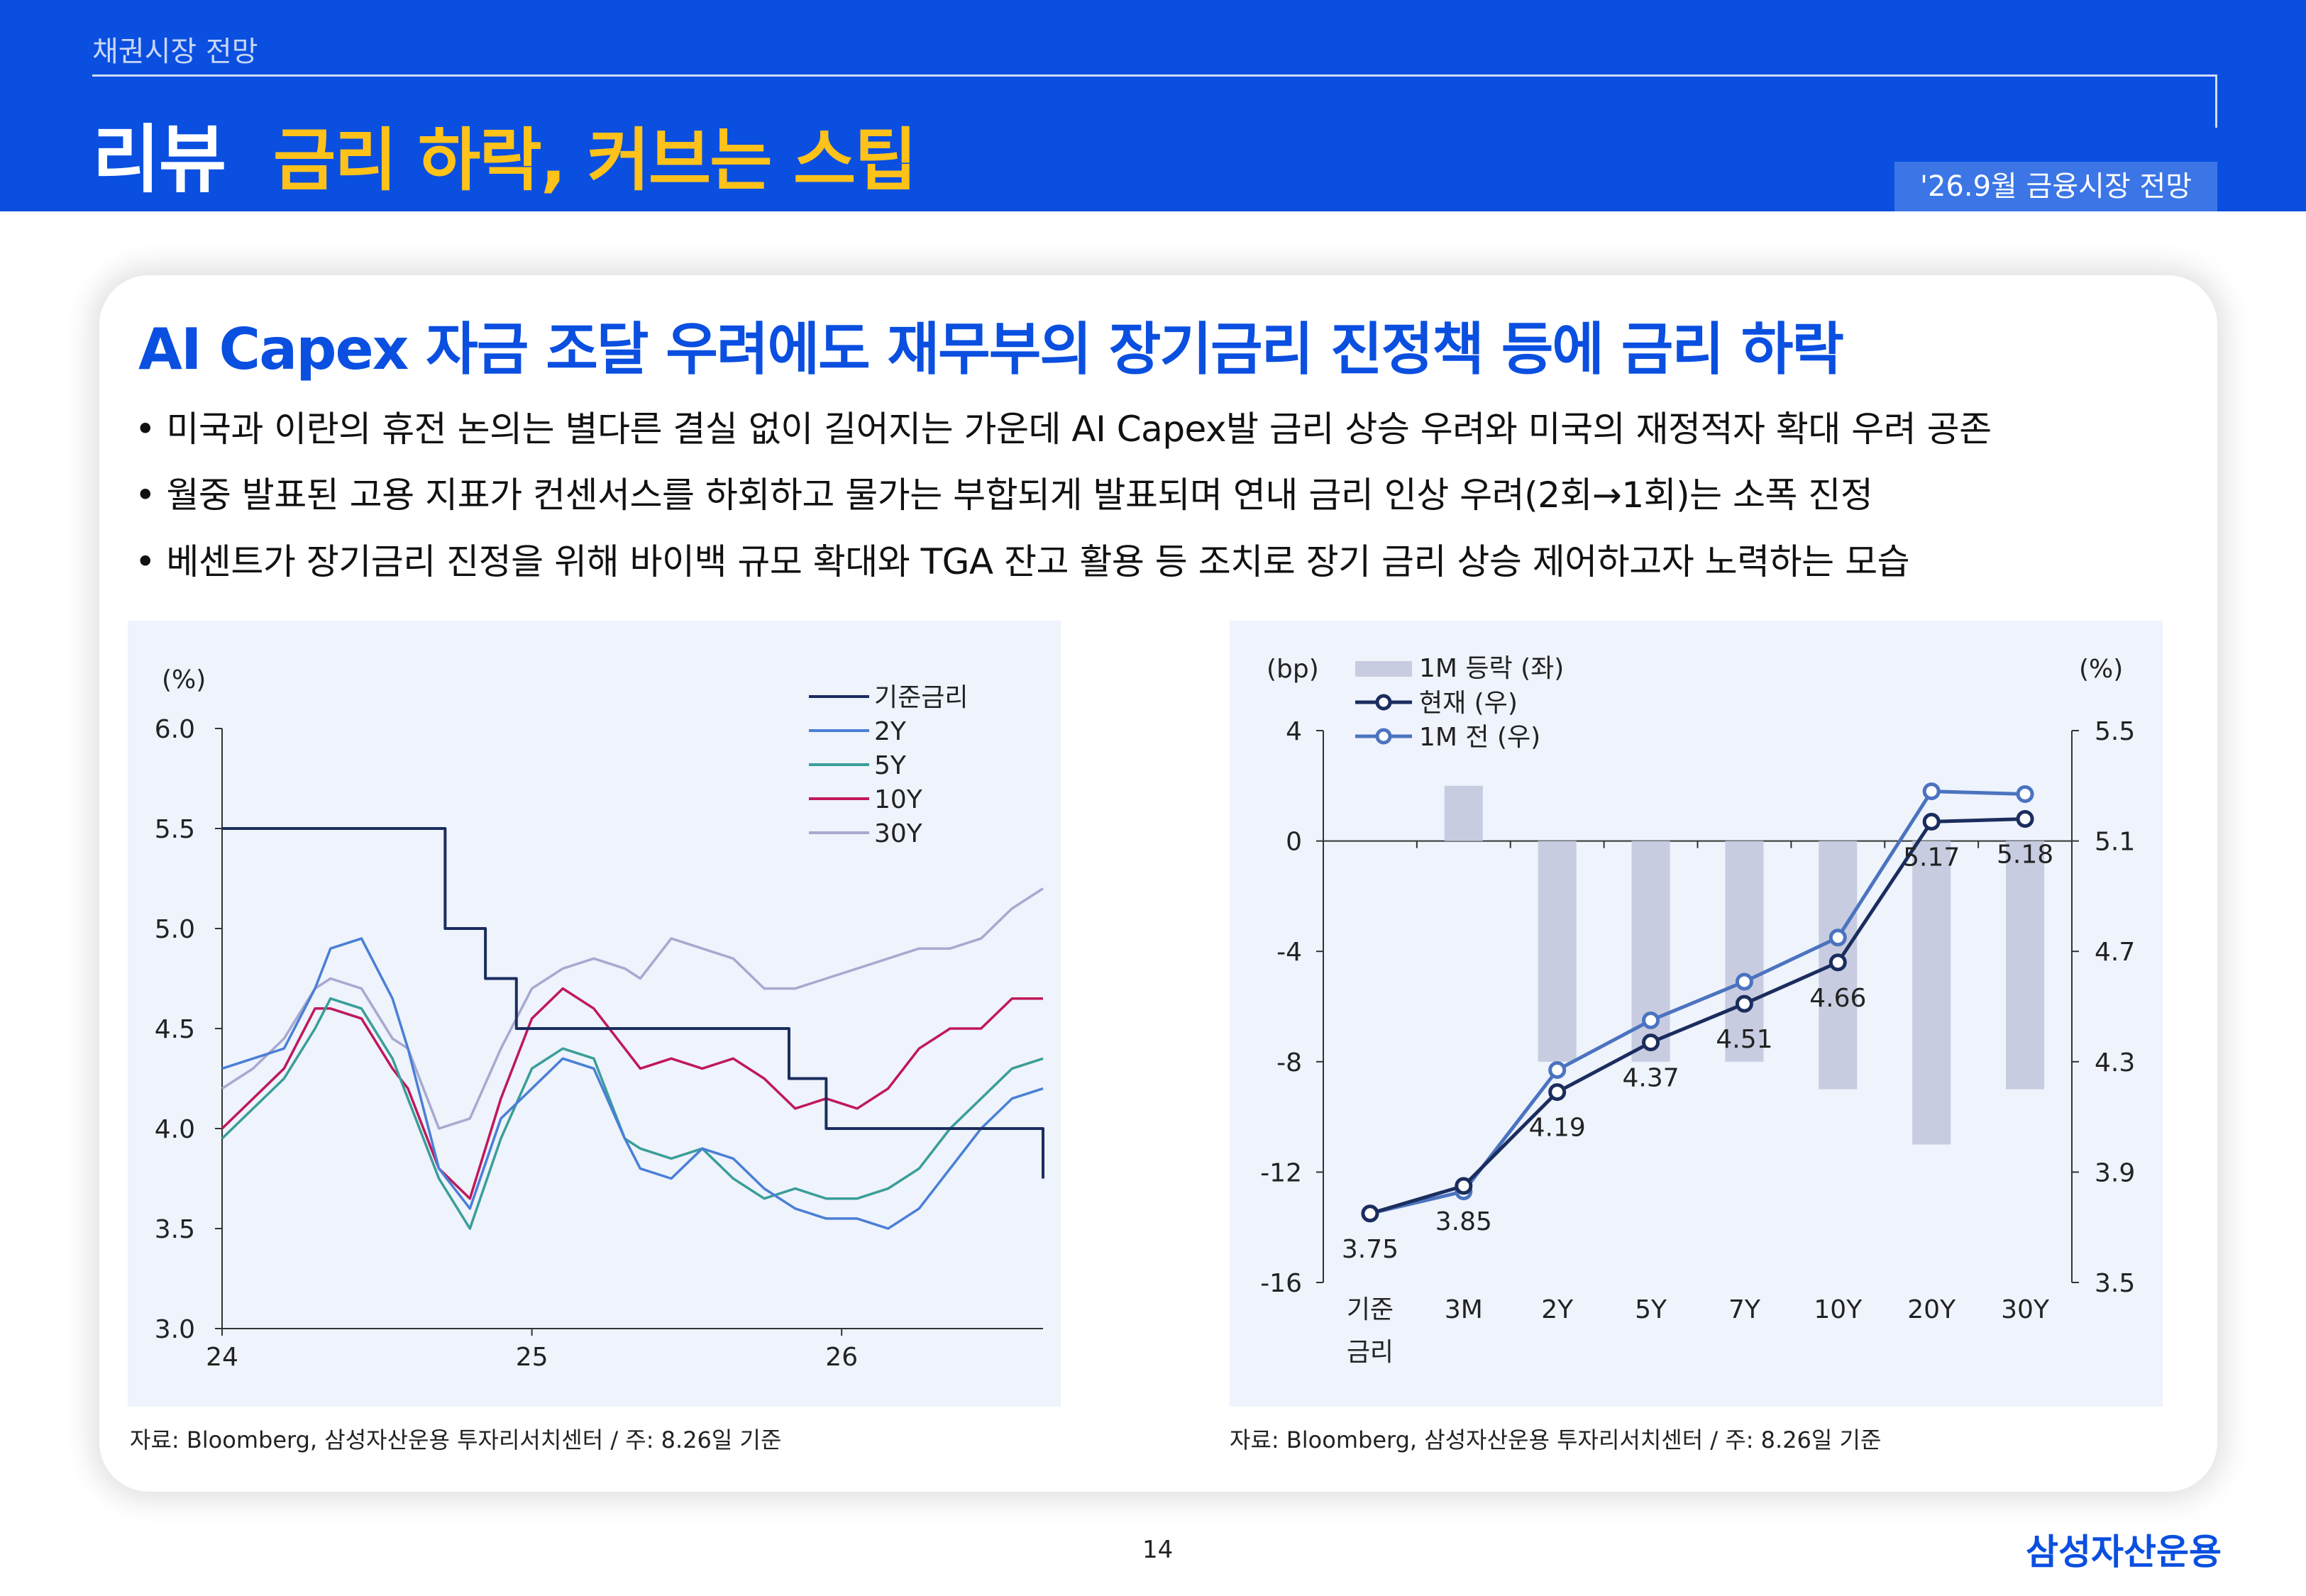  Describe the element at coordinates (1370, 1249) in the screenshot. I see `data-label: 3.75` at that location.